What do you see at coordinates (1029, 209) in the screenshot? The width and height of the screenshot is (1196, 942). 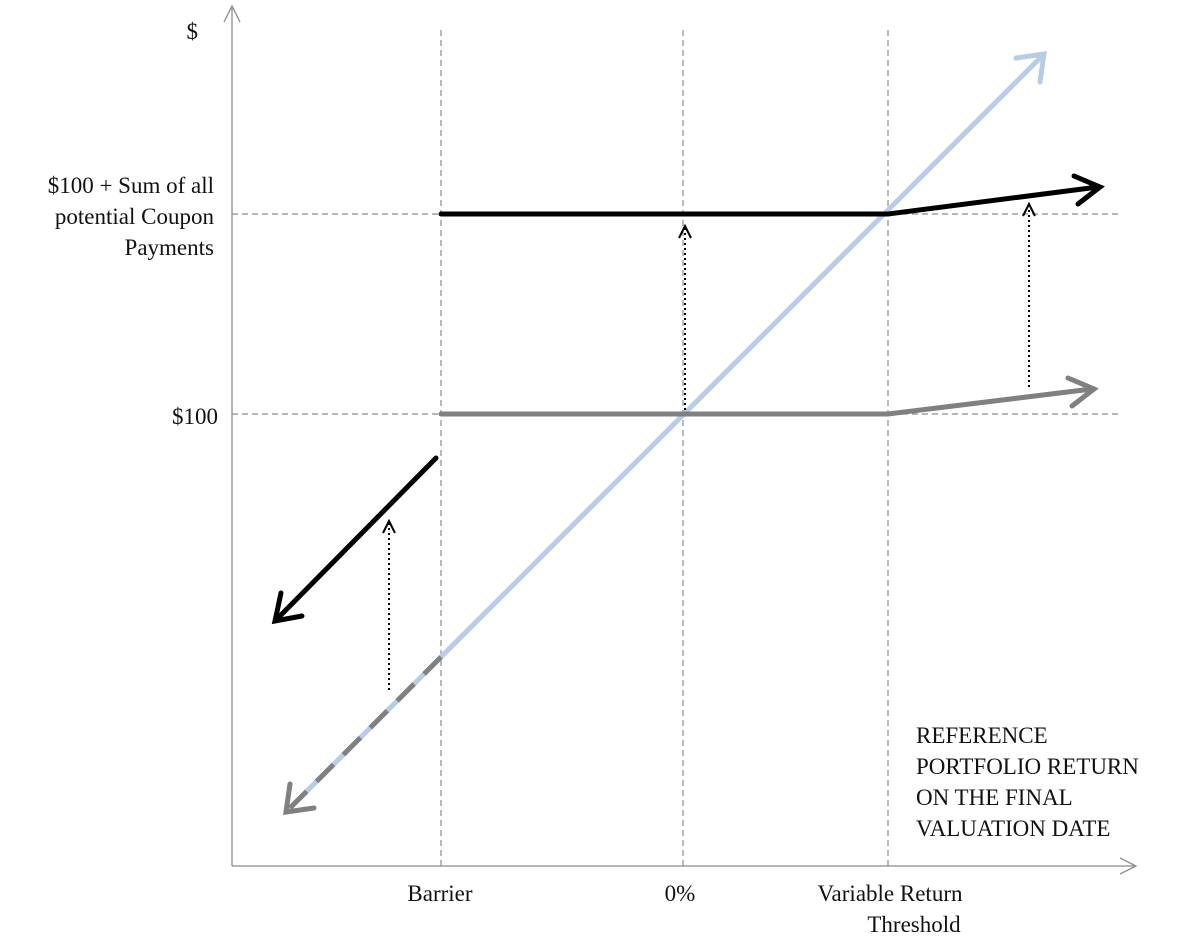 I see `coupon-arrow-threshold-head` at bounding box center [1029, 209].